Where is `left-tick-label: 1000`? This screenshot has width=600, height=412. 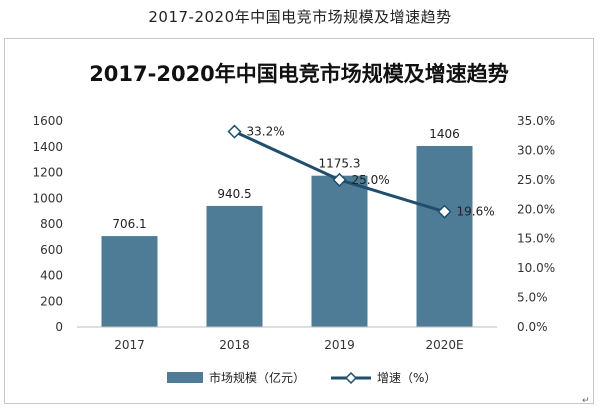 left-tick-label: 1000 is located at coordinates (47, 198).